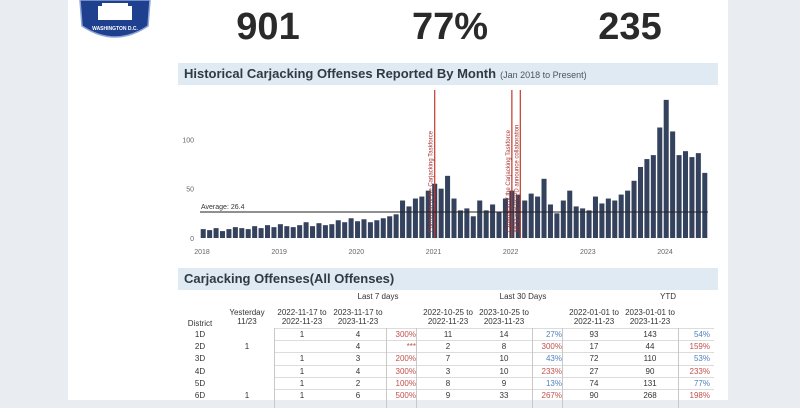  I want to click on x-tick-label: 2022, so click(511, 252).